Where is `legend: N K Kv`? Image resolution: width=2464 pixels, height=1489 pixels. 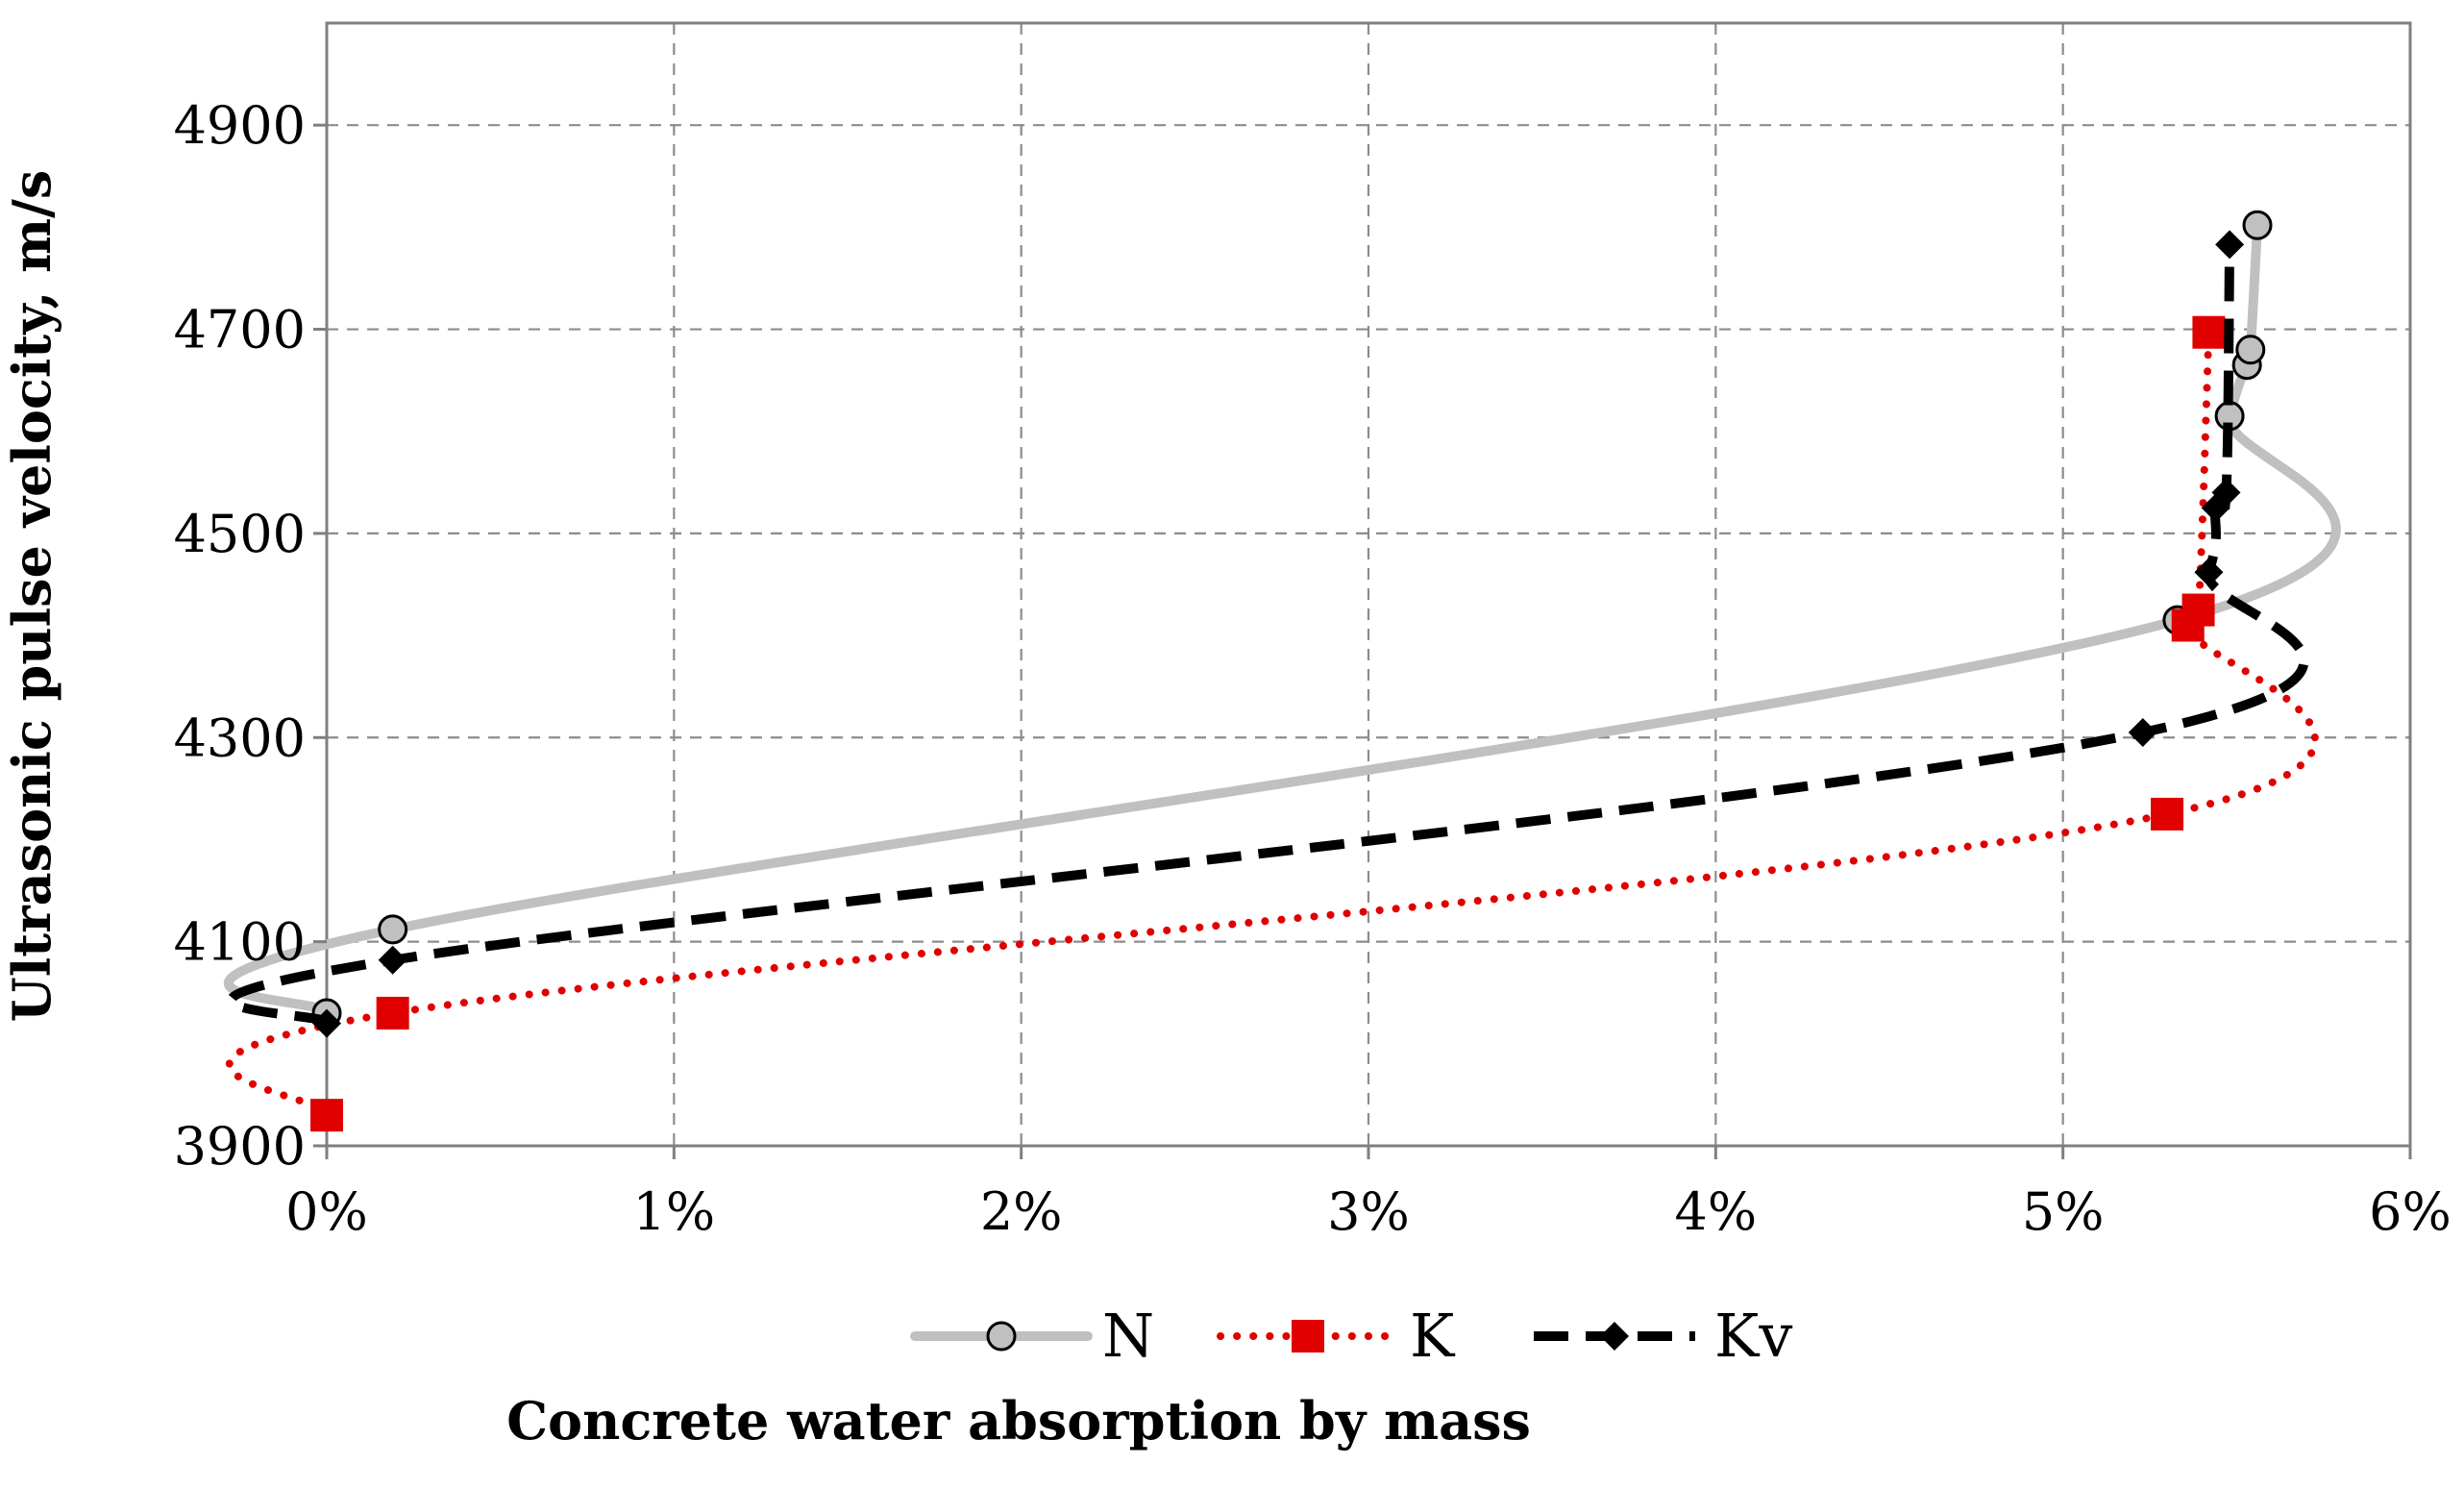 legend: N K Kv is located at coordinates (1351, 1336).